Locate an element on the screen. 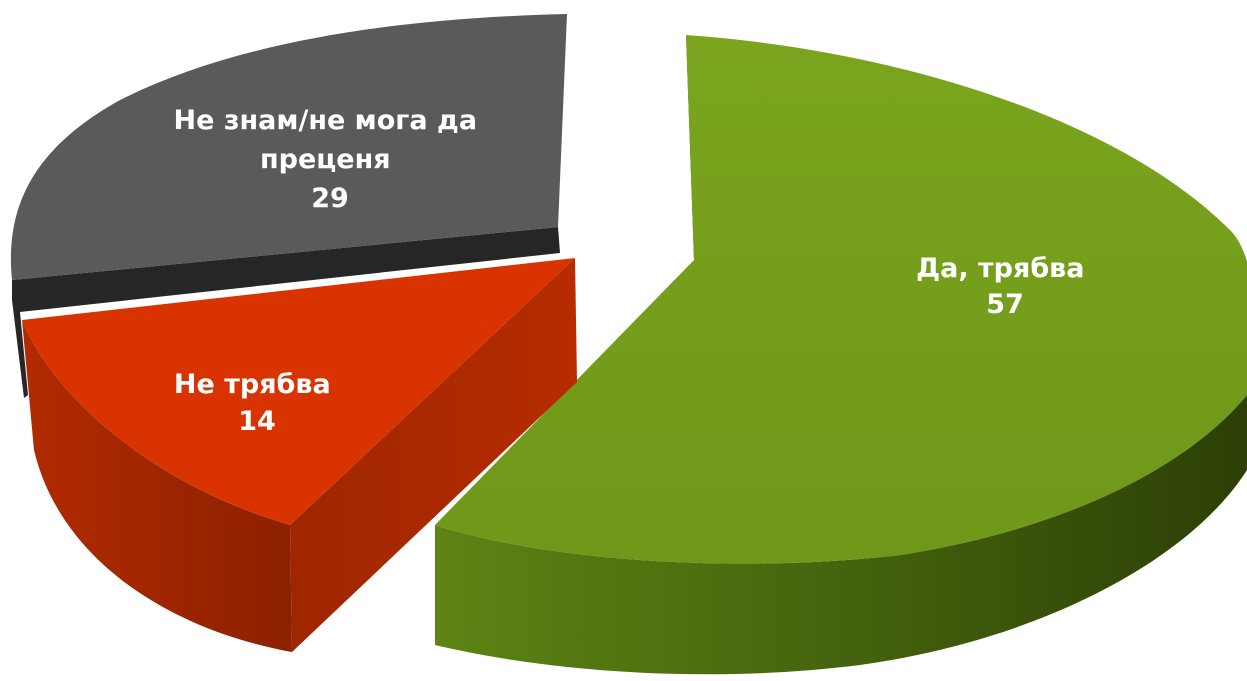 Image resolution: width=1247 pixels, height=681 pixels. label-ne-tryabva-value: 14 is located at coordinates (257, 421).